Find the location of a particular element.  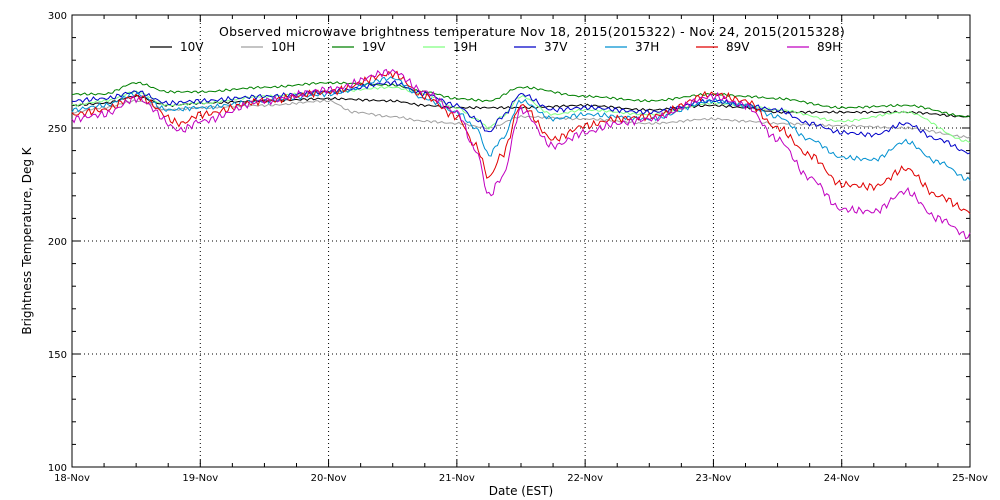

x-tick-label: 20-Nov is located at coordinates (329, 478).